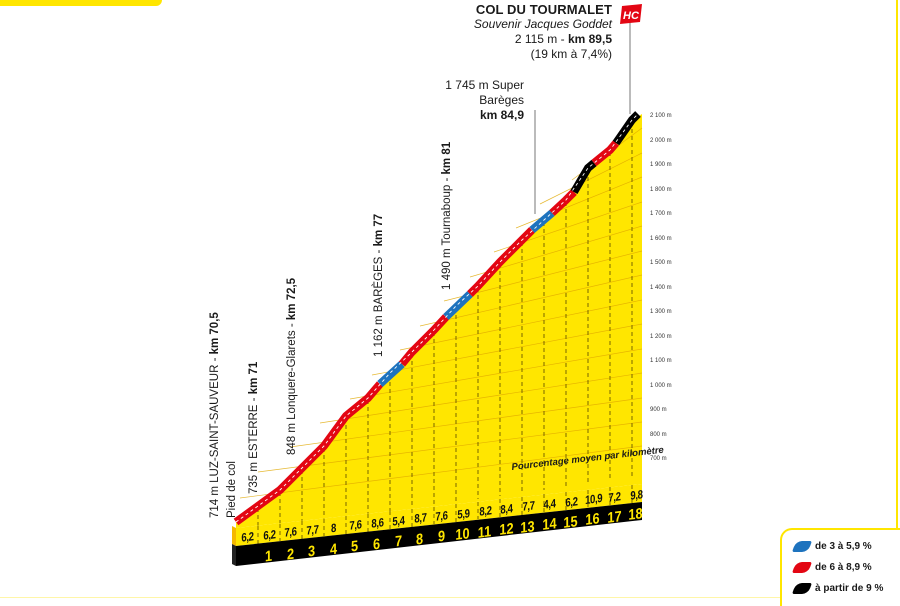 Image resolution: width=900 pixels, height=606 pixels. Describe the element at coordinates (232, 489) in the screenshot. I see `waypoint-pied-de-col: Pied de col` at that location.